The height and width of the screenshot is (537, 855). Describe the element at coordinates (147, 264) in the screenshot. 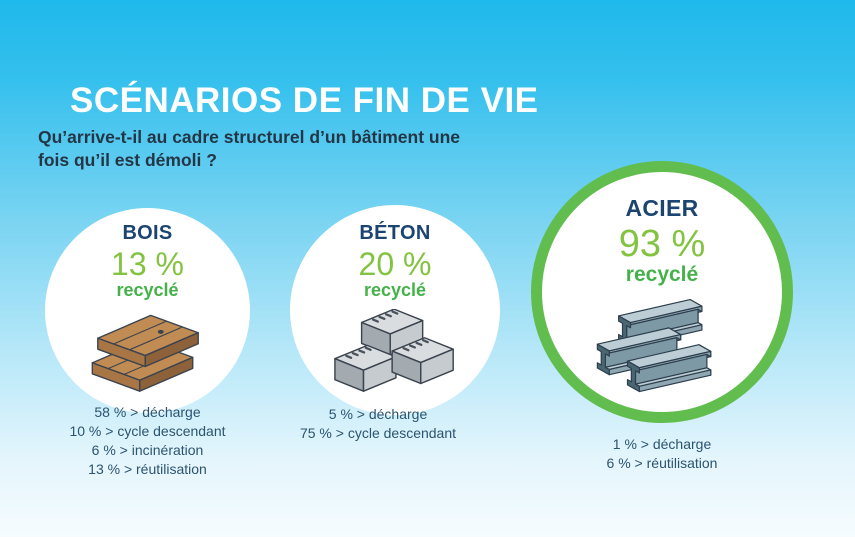

I see `material-percent-bois: 13 %` at that location.